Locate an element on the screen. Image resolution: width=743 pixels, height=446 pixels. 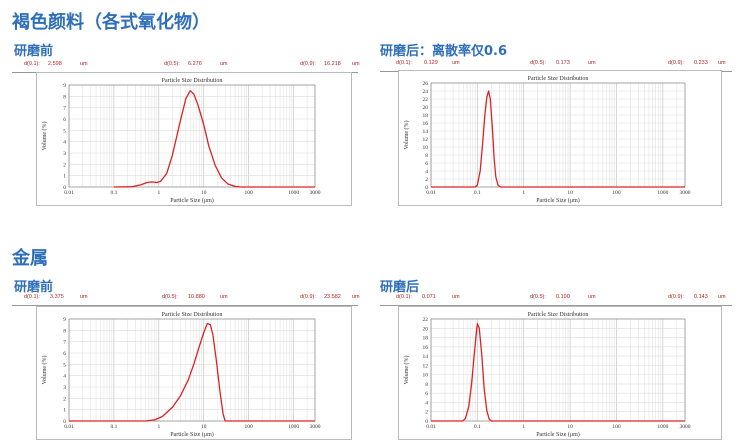
y-tick-label: 18 is located at coordinates (426, 116).